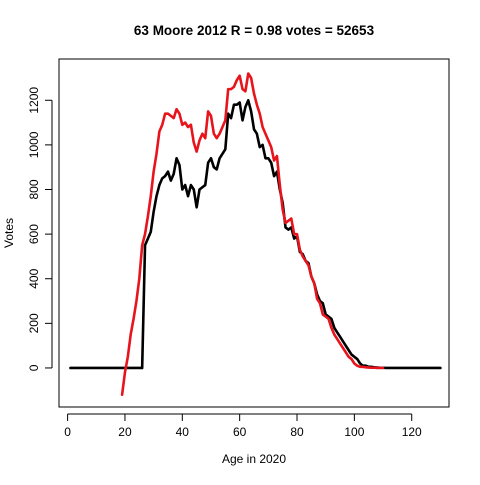 The width and height of the screenshot is (480, 485). Describe the element at coordinates (183, 432) in the screenshot. I see `x-tick-label: 40` at that location.